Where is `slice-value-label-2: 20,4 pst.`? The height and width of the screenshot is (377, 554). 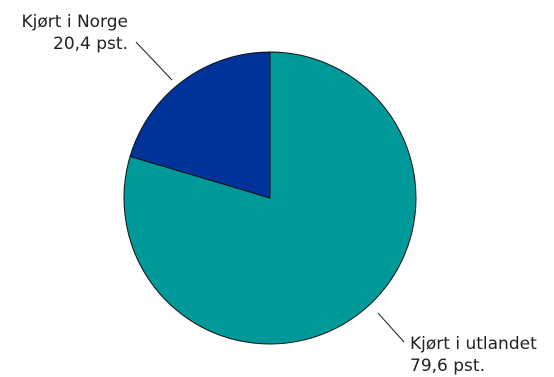 slice-value-label-2: 20,4 pst. is located at coordinates (90, 44).